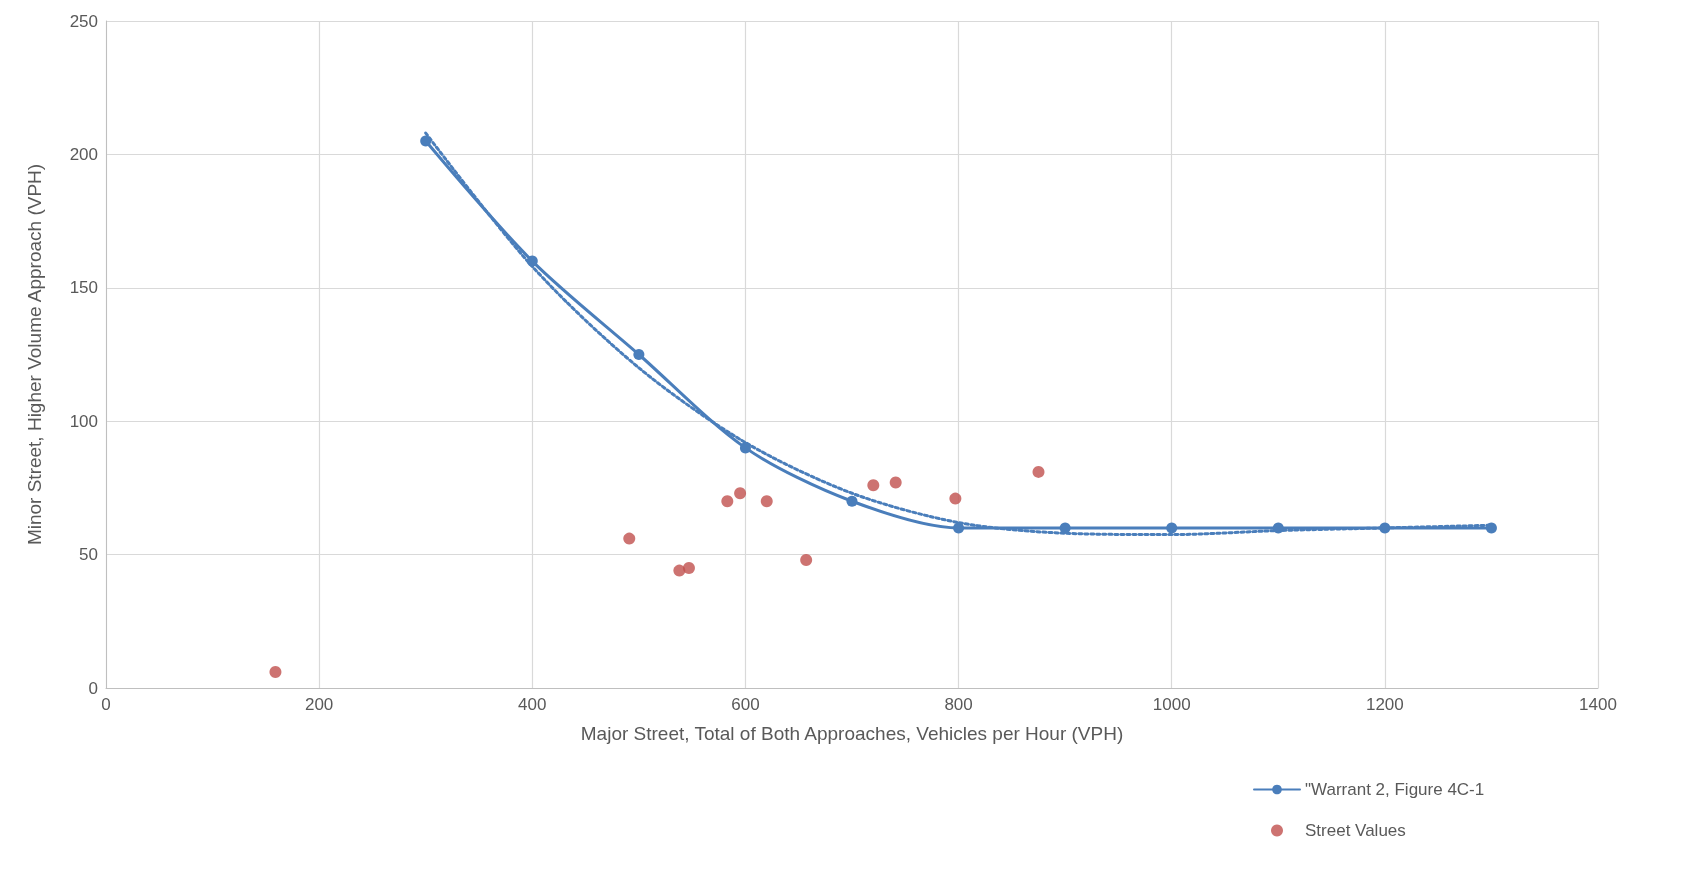 The height and width of the screenshot is (882, 1708). What do you see at coordinates (745, 704) in the screenshot?
I see `x-tick-label: 600` at bounding box center [745, 704].